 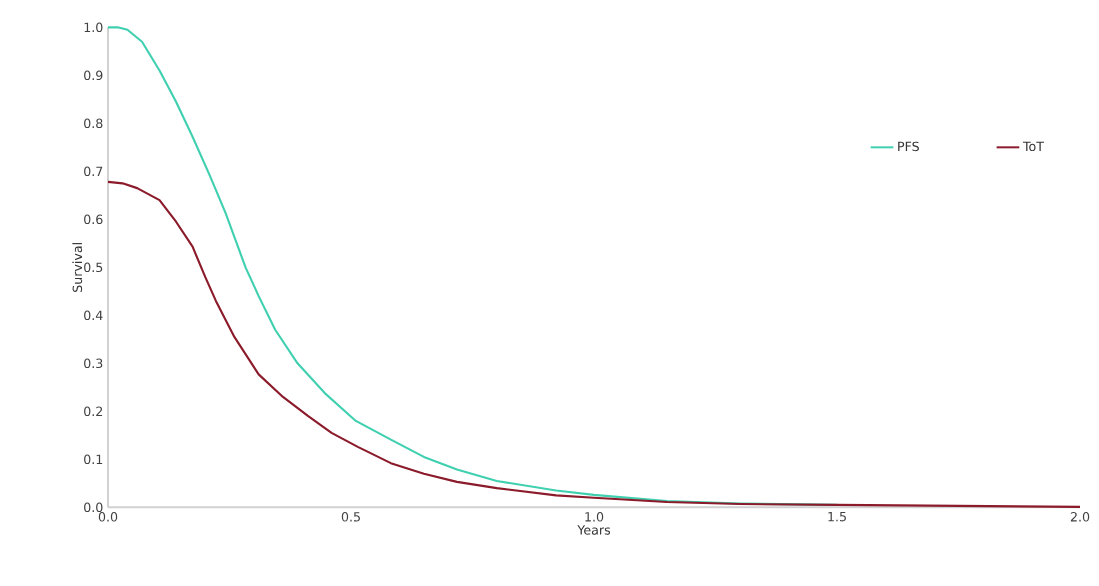 I want to click on x-axis-title: Years, so click(x=594, y=530).